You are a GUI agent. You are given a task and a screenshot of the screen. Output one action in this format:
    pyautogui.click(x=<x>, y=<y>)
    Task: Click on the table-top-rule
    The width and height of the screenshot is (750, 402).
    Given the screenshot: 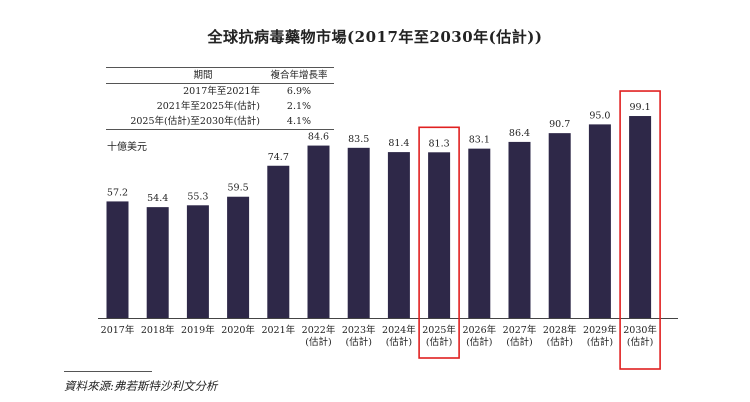 What is the action you would take?
    pyautogui.click(x=220, y=67)
    